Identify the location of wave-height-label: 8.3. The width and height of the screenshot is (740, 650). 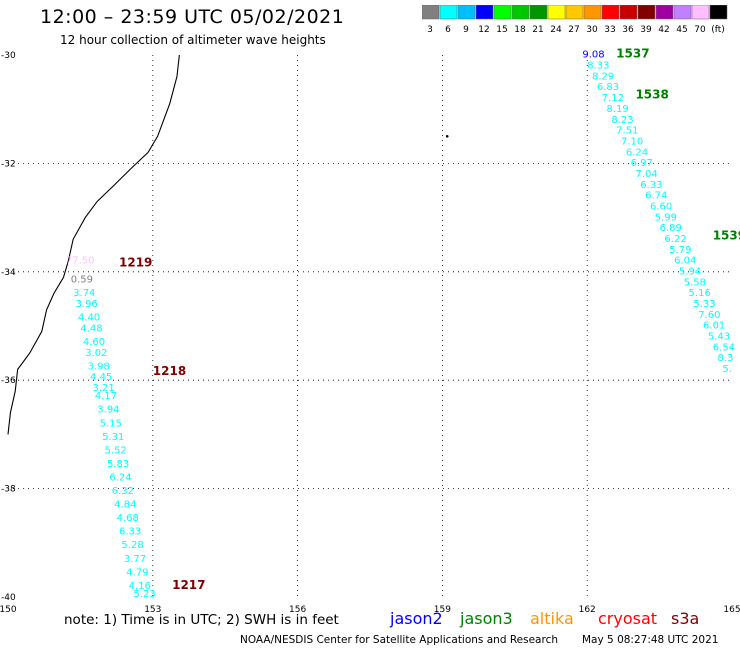
(726, 358).